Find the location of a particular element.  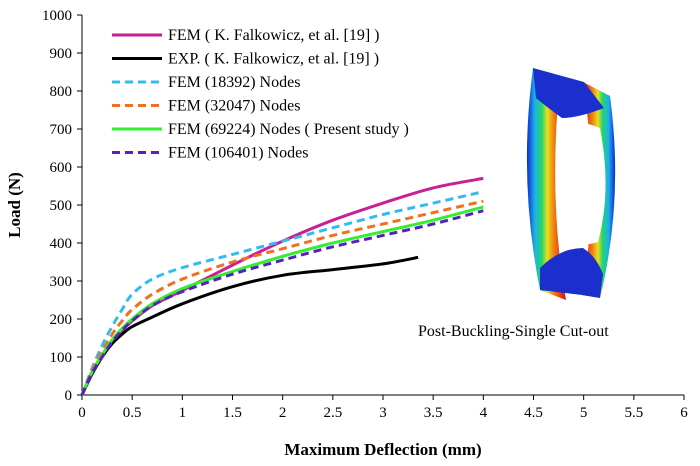

y-tick-label: 800 is located at coordinates (61, 92).